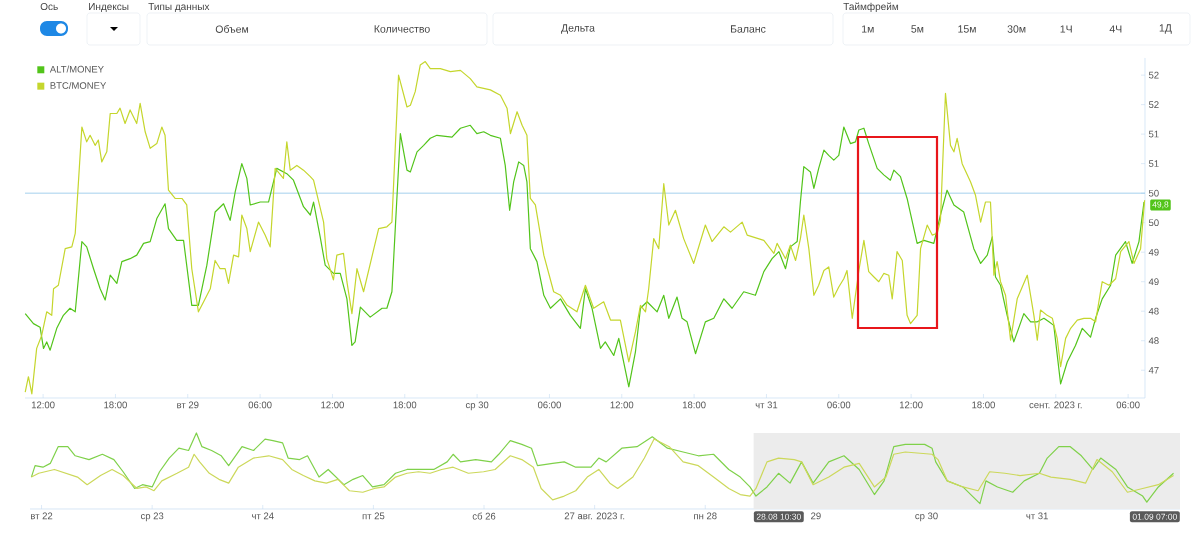 The height and width of the screenshot is (540, 1200). What do you see at coordinates (1153, 370) in the screenshot?
I see `y-tick-label: 47` at bounding box center [1153, 370].